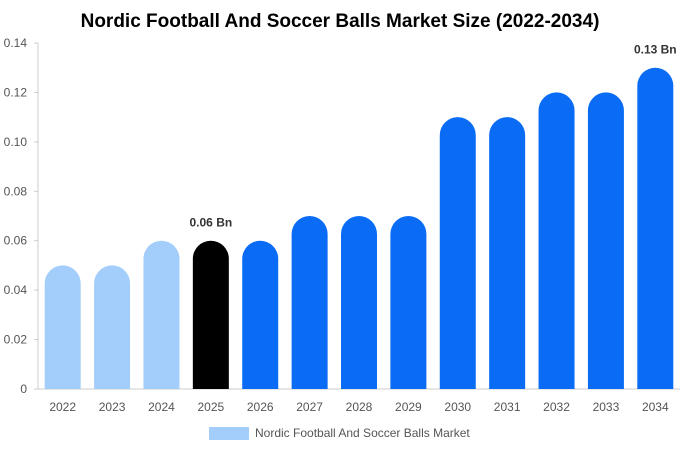  What do you see at coordinates (556, 407) in the screenshot?
I see `x-tick-label: 2032` at bounding box center [556, 407].